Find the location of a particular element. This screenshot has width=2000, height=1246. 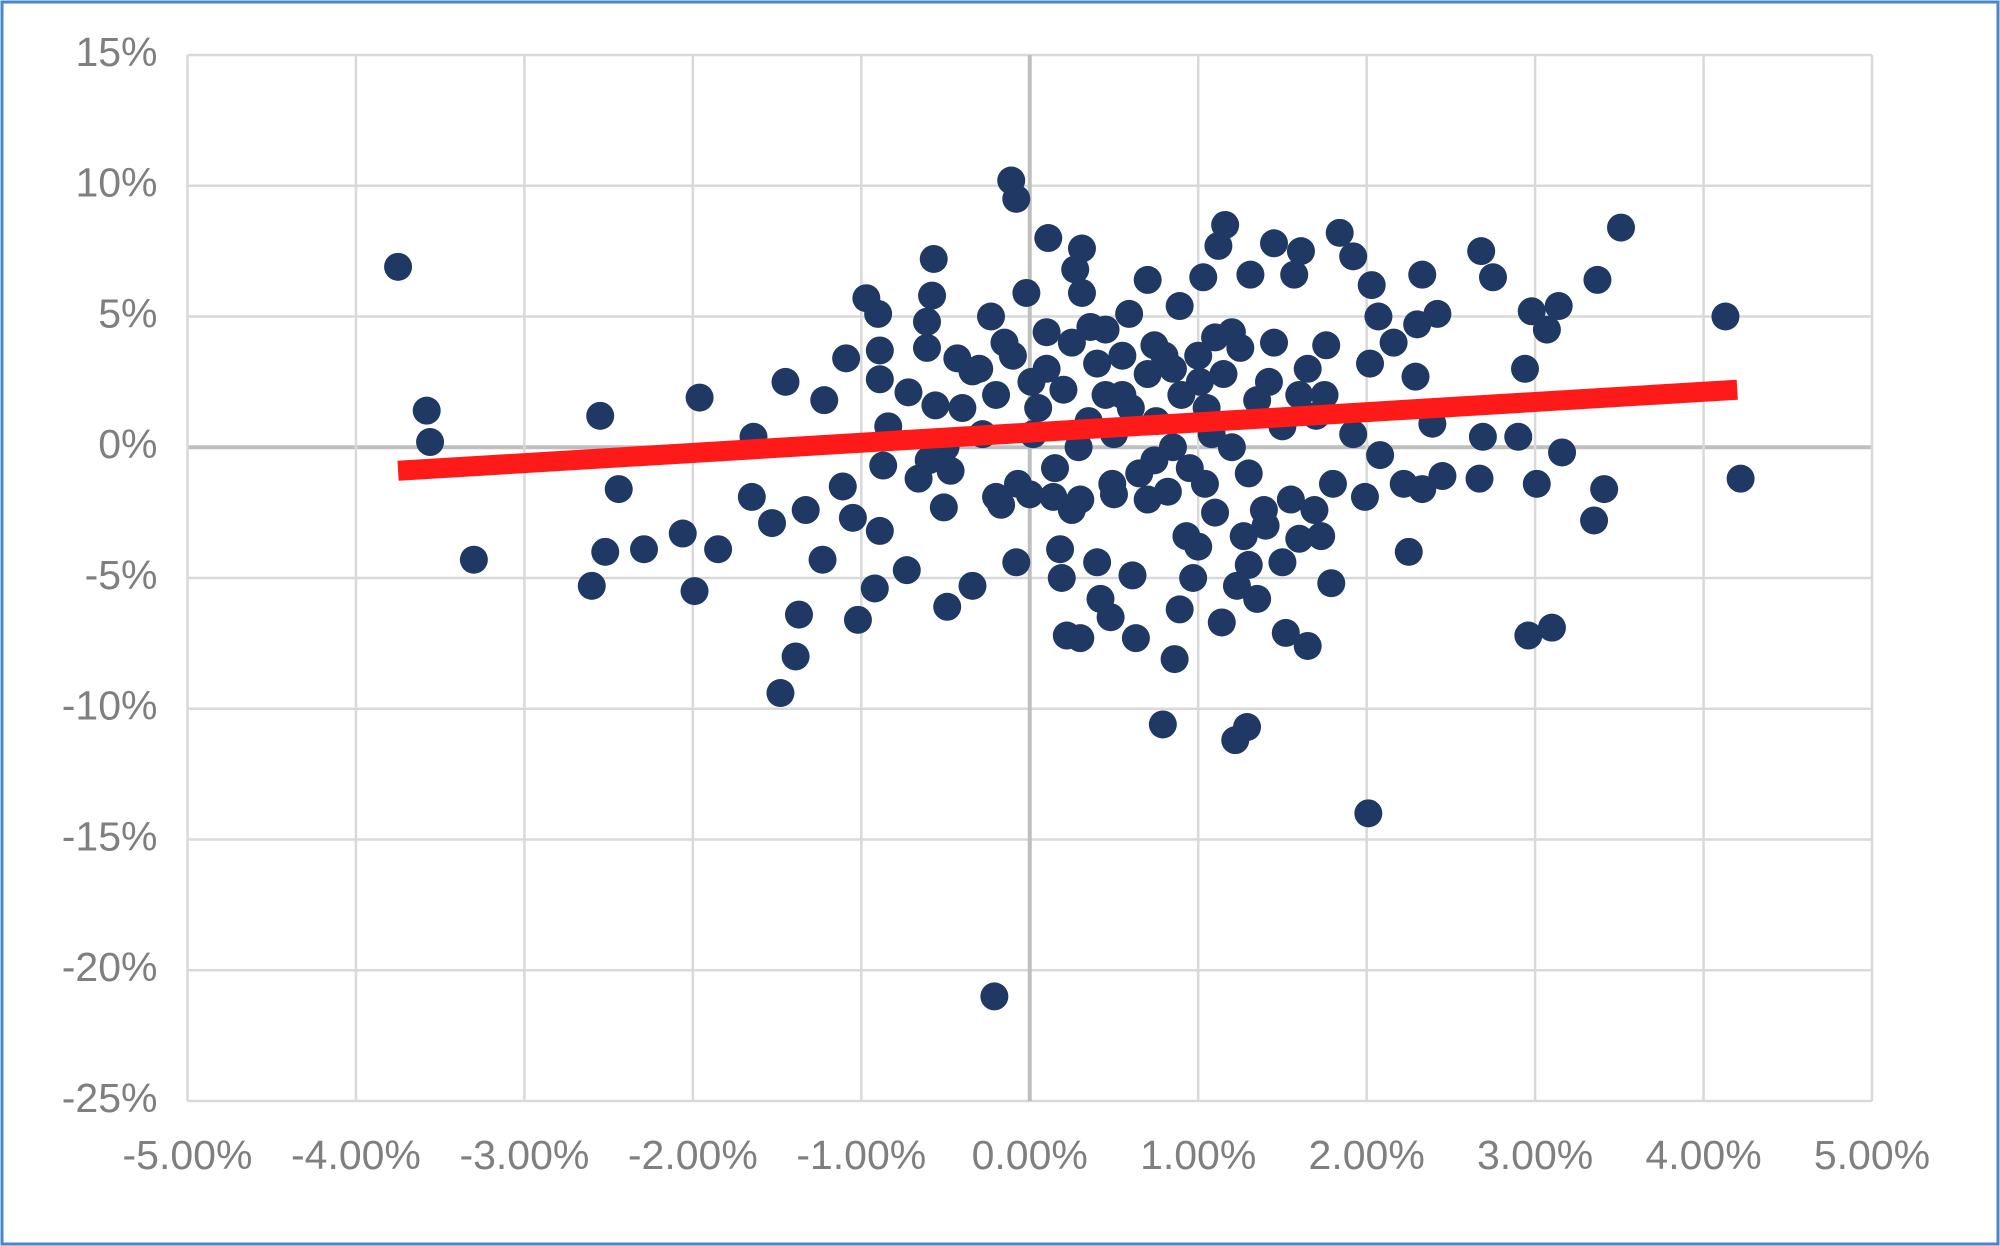

x-tick-label: 5.00% is located at coordinates (1872, 1155).